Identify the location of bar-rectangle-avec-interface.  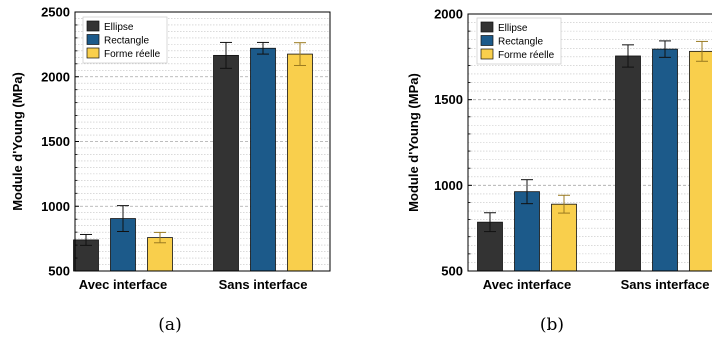
(527, 231).